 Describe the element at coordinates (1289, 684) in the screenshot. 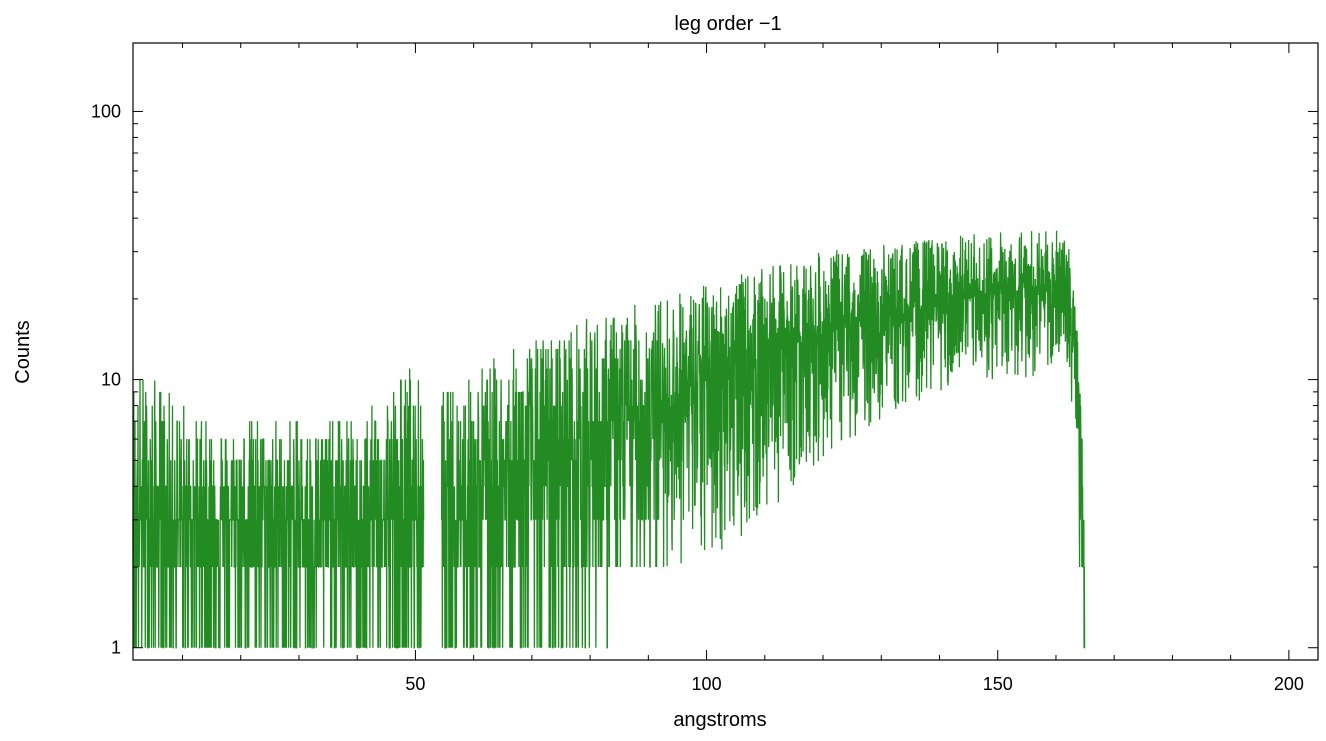

I see `x-tick-label: 200` at that location.